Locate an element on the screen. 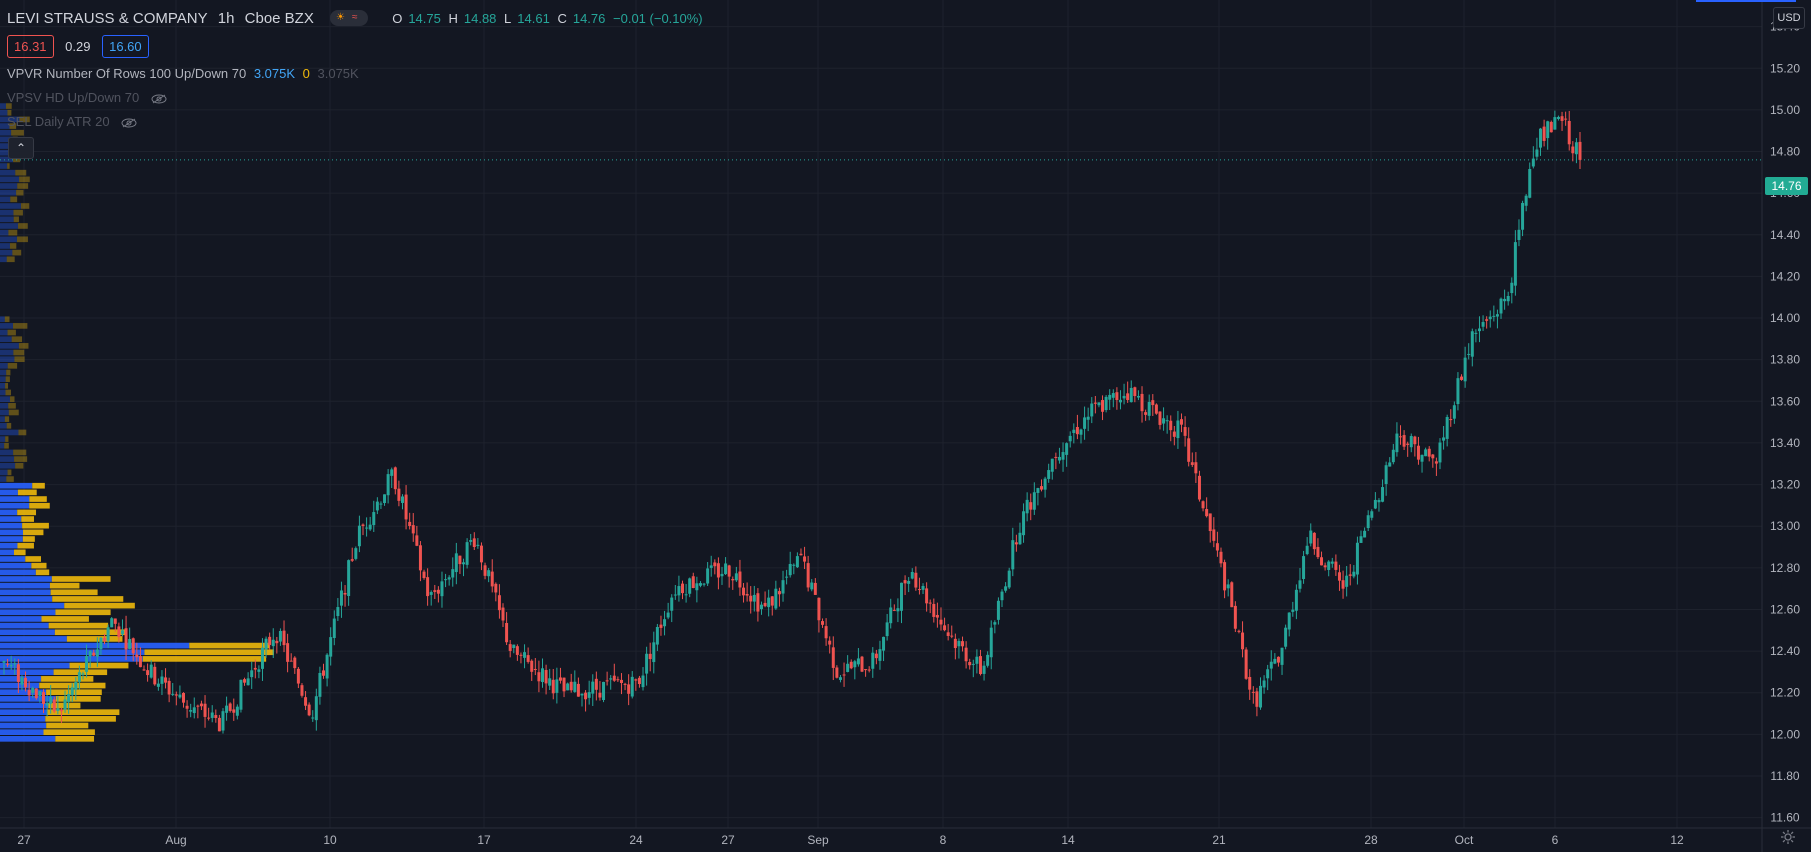  vpsv-legend: VPSV HD Up/Down 70 is located at coordinates (87, 97).